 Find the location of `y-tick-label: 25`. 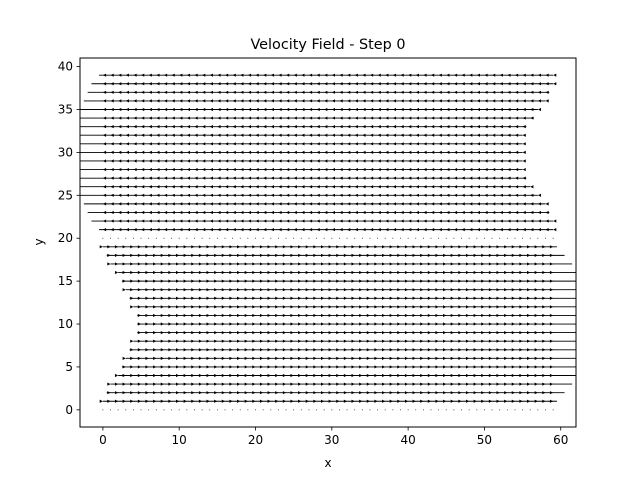

y-tick-label: 25 is located at coordinates (65, 195).